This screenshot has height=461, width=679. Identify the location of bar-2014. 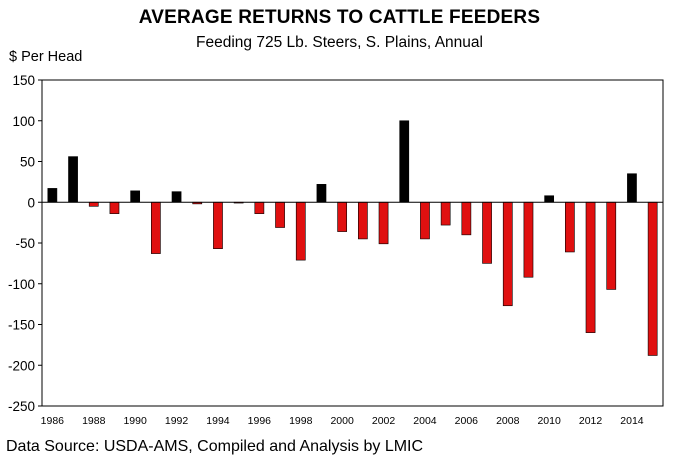
(632, 188).